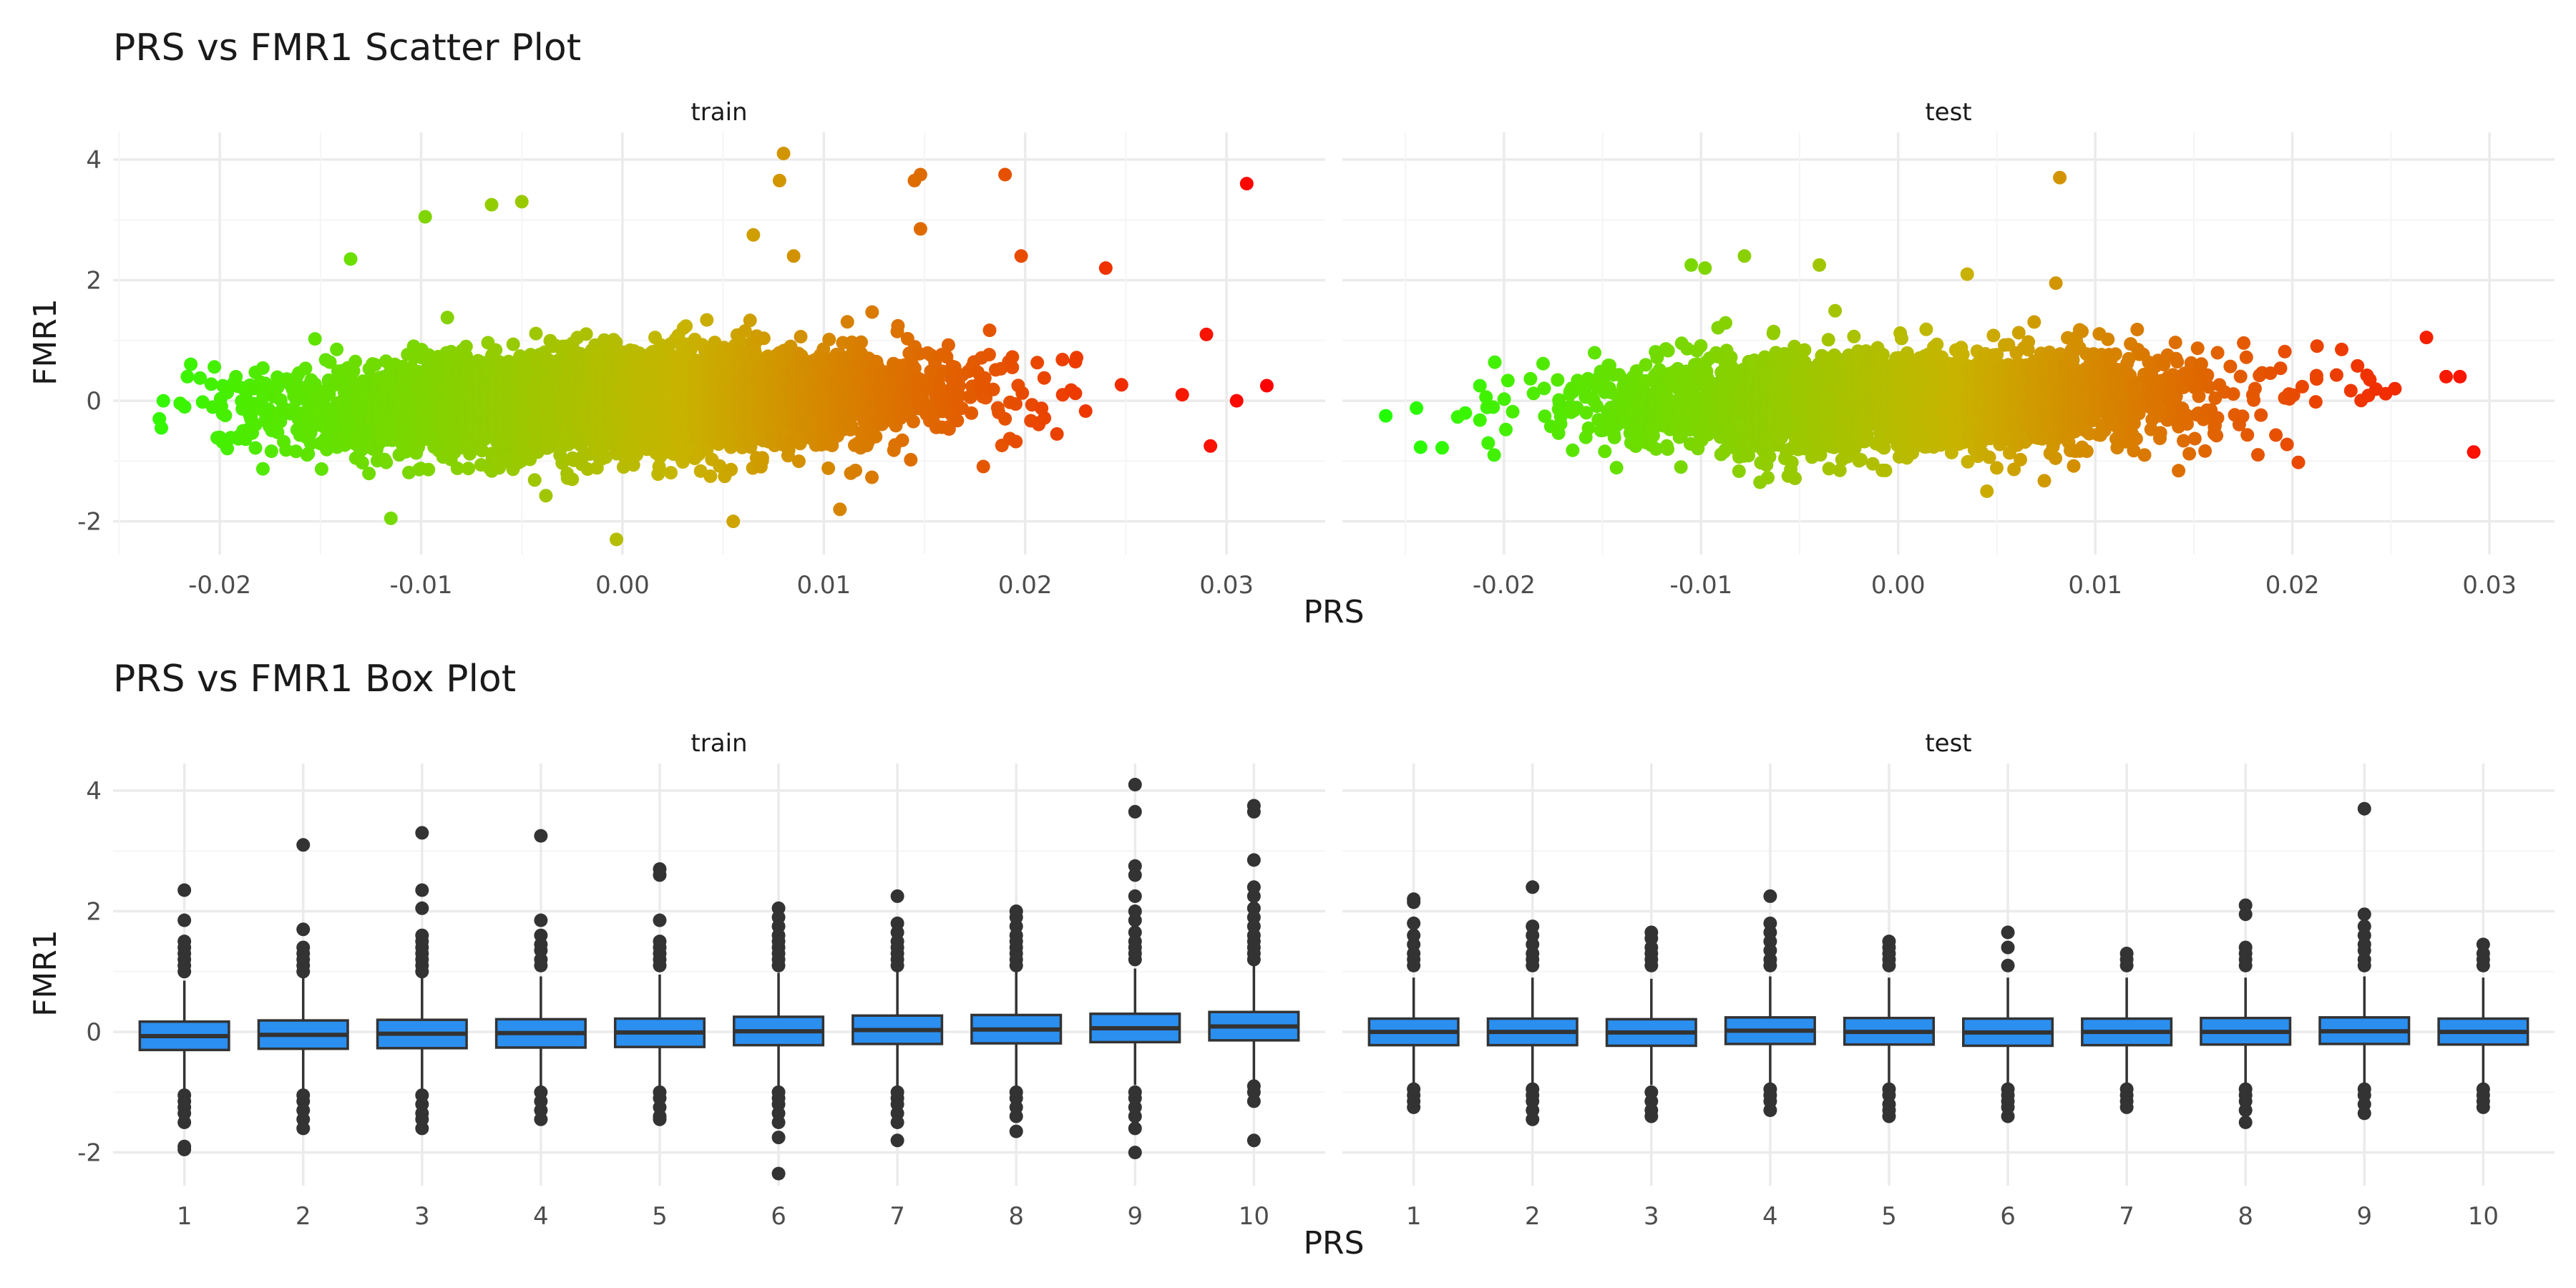 The height and width of the screenshot is (1288, 2576). Describe the element at coordinates (1226, 585) in the screenshot. I see `scatter-train-x-tick-label: 0.03` at that location.